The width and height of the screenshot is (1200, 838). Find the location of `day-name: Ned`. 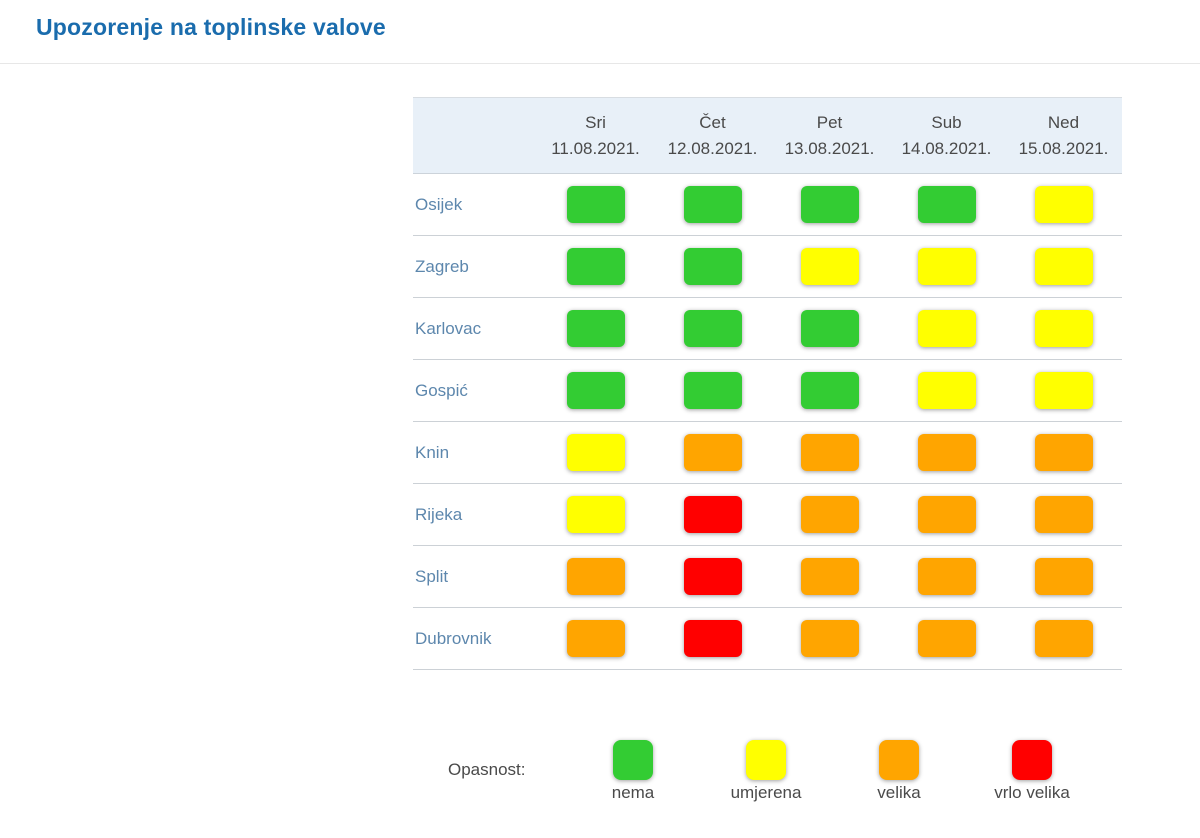

day-name: Ned is located at coordinates (1063, 122).